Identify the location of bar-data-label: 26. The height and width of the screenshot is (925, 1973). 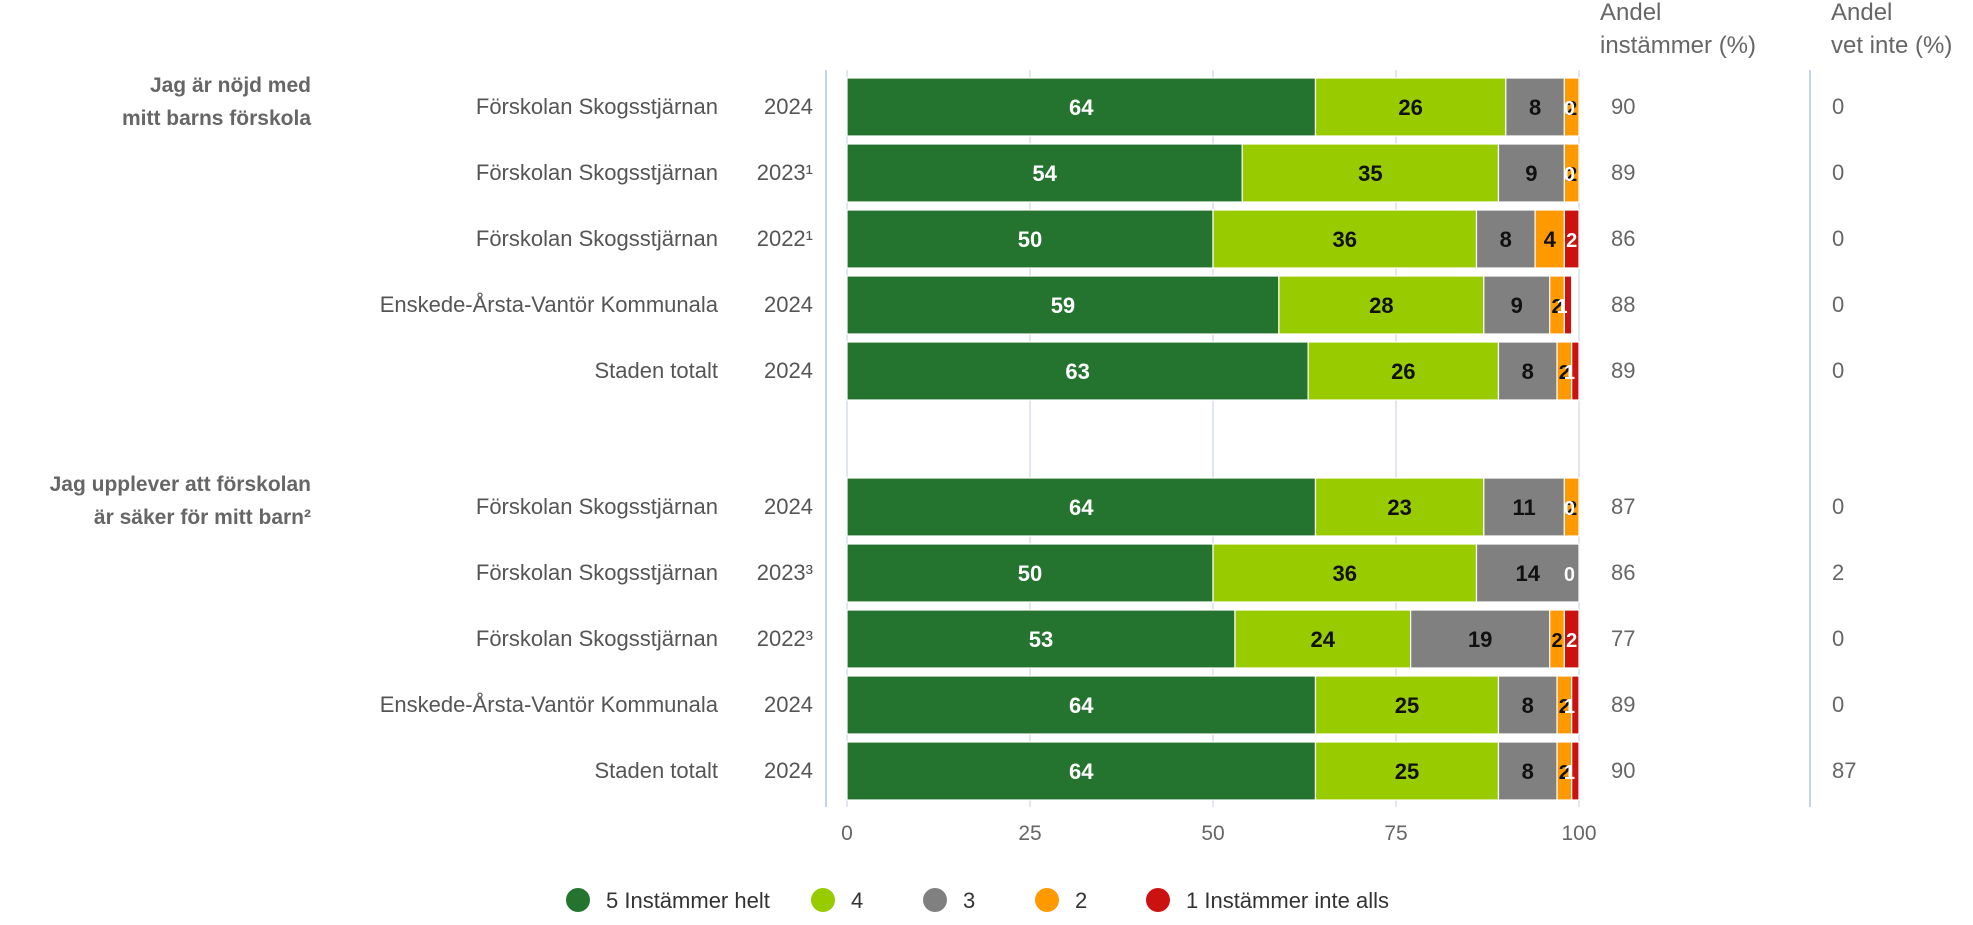
(1403, 371).